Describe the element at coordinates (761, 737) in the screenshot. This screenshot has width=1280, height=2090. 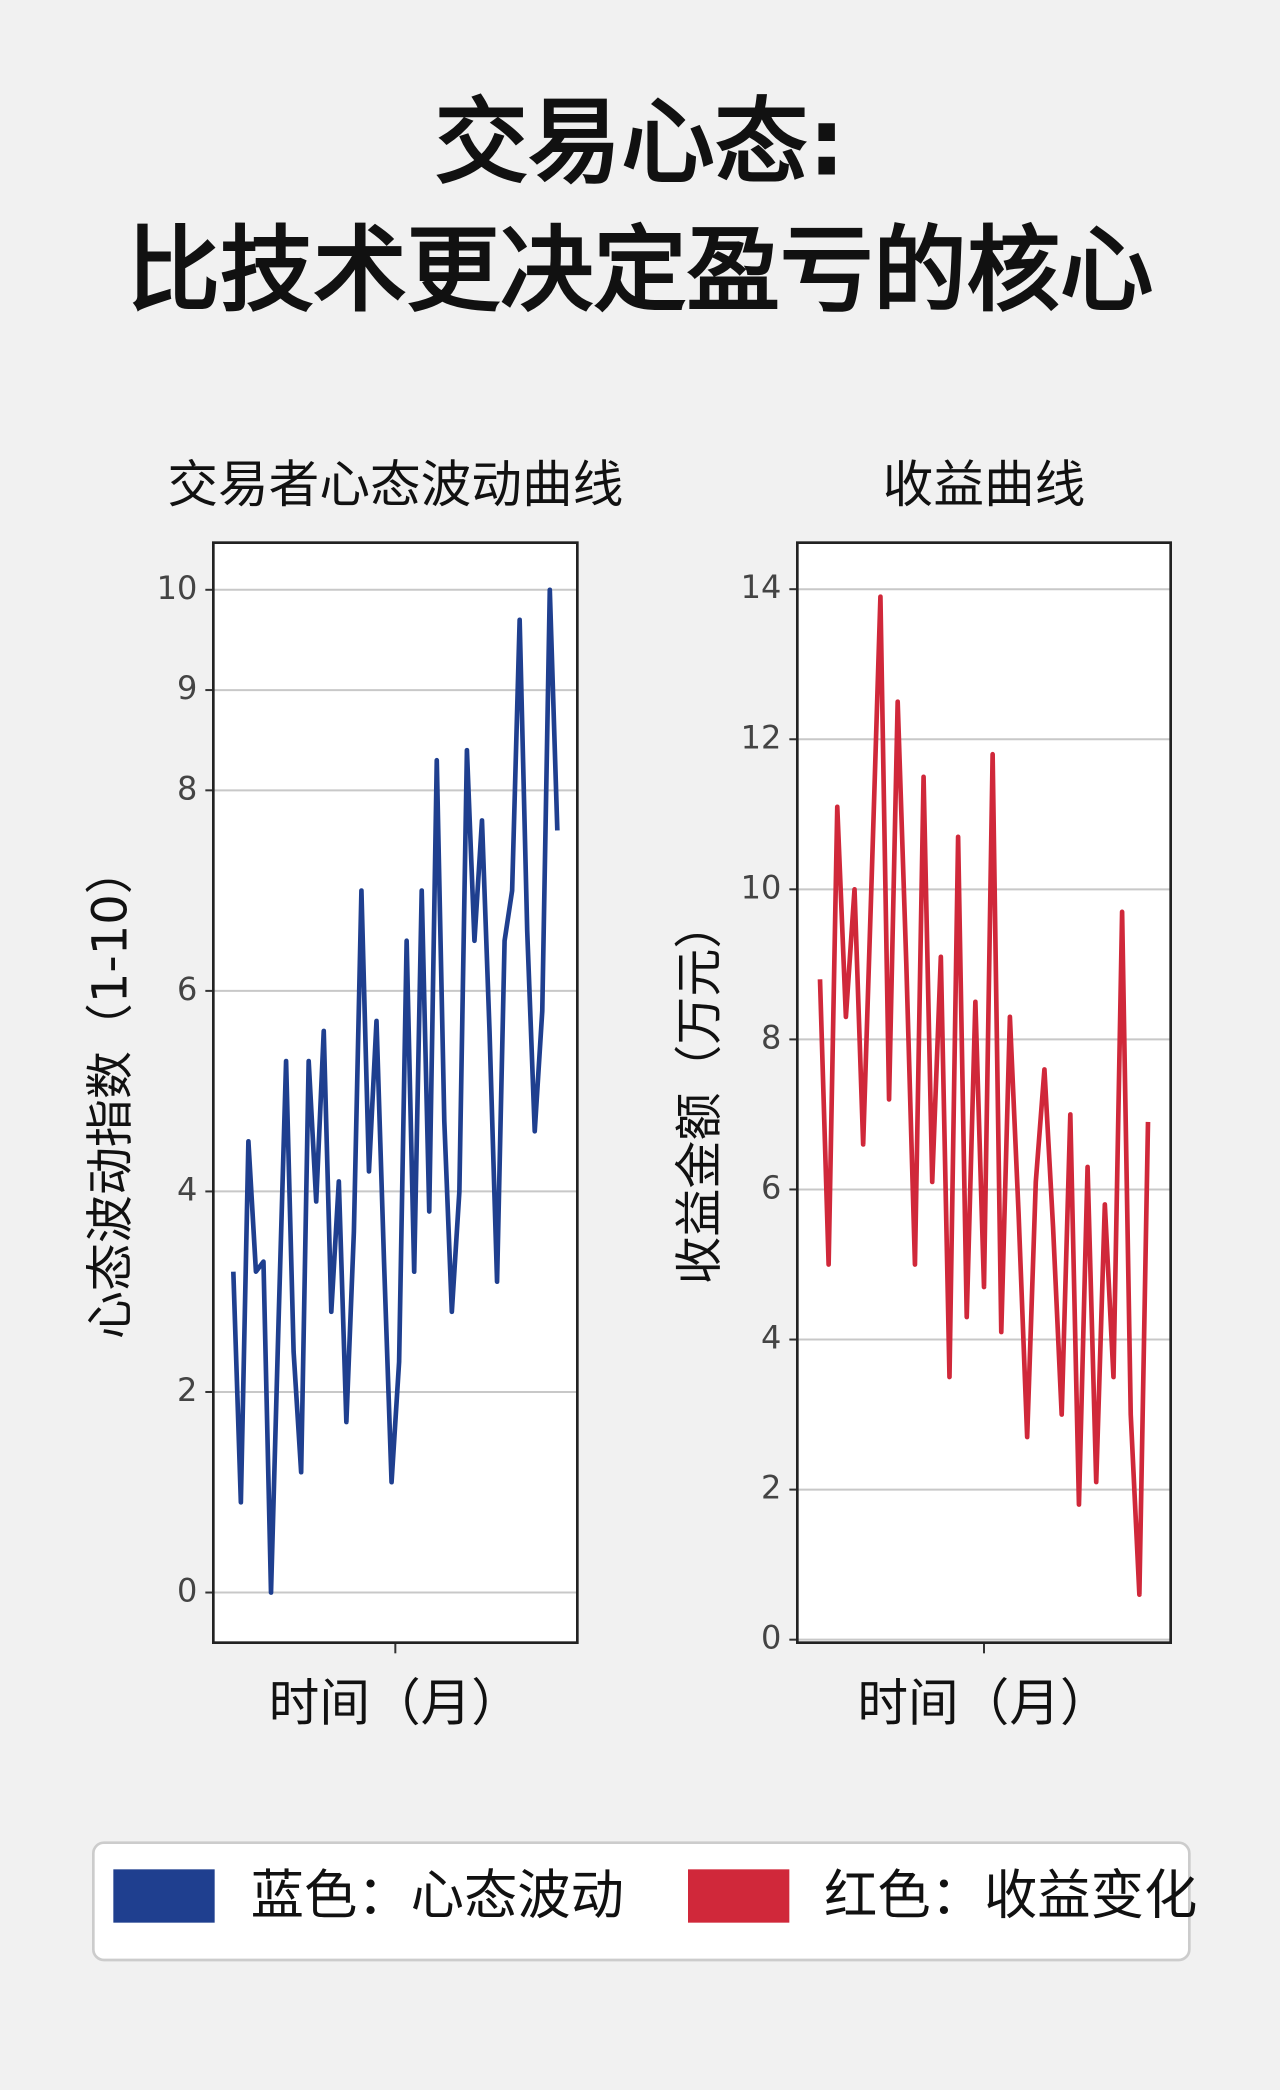
I see `y-tick-label: 12` at that location.